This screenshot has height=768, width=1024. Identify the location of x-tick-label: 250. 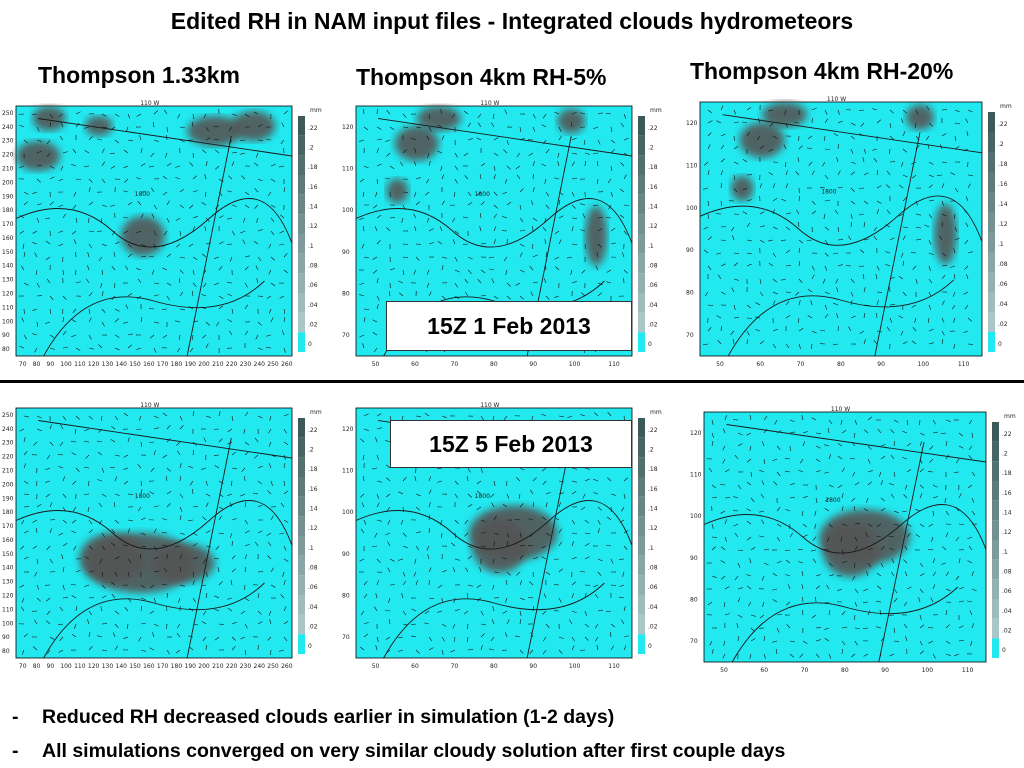
(273, 666).